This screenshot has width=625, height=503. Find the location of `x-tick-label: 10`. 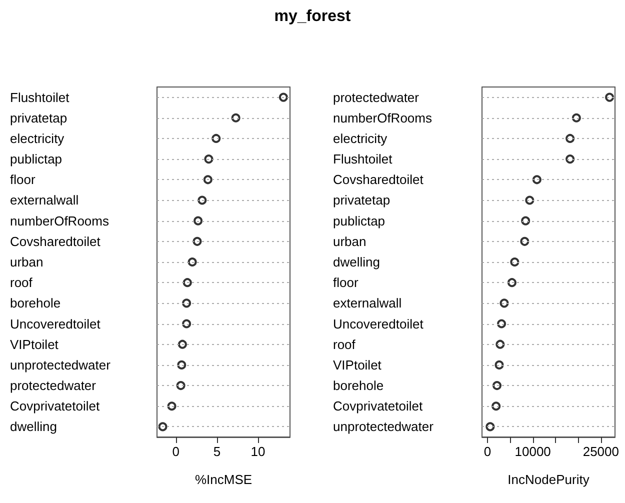

x-tick-label: 10 is located at coordinates (258, 451).